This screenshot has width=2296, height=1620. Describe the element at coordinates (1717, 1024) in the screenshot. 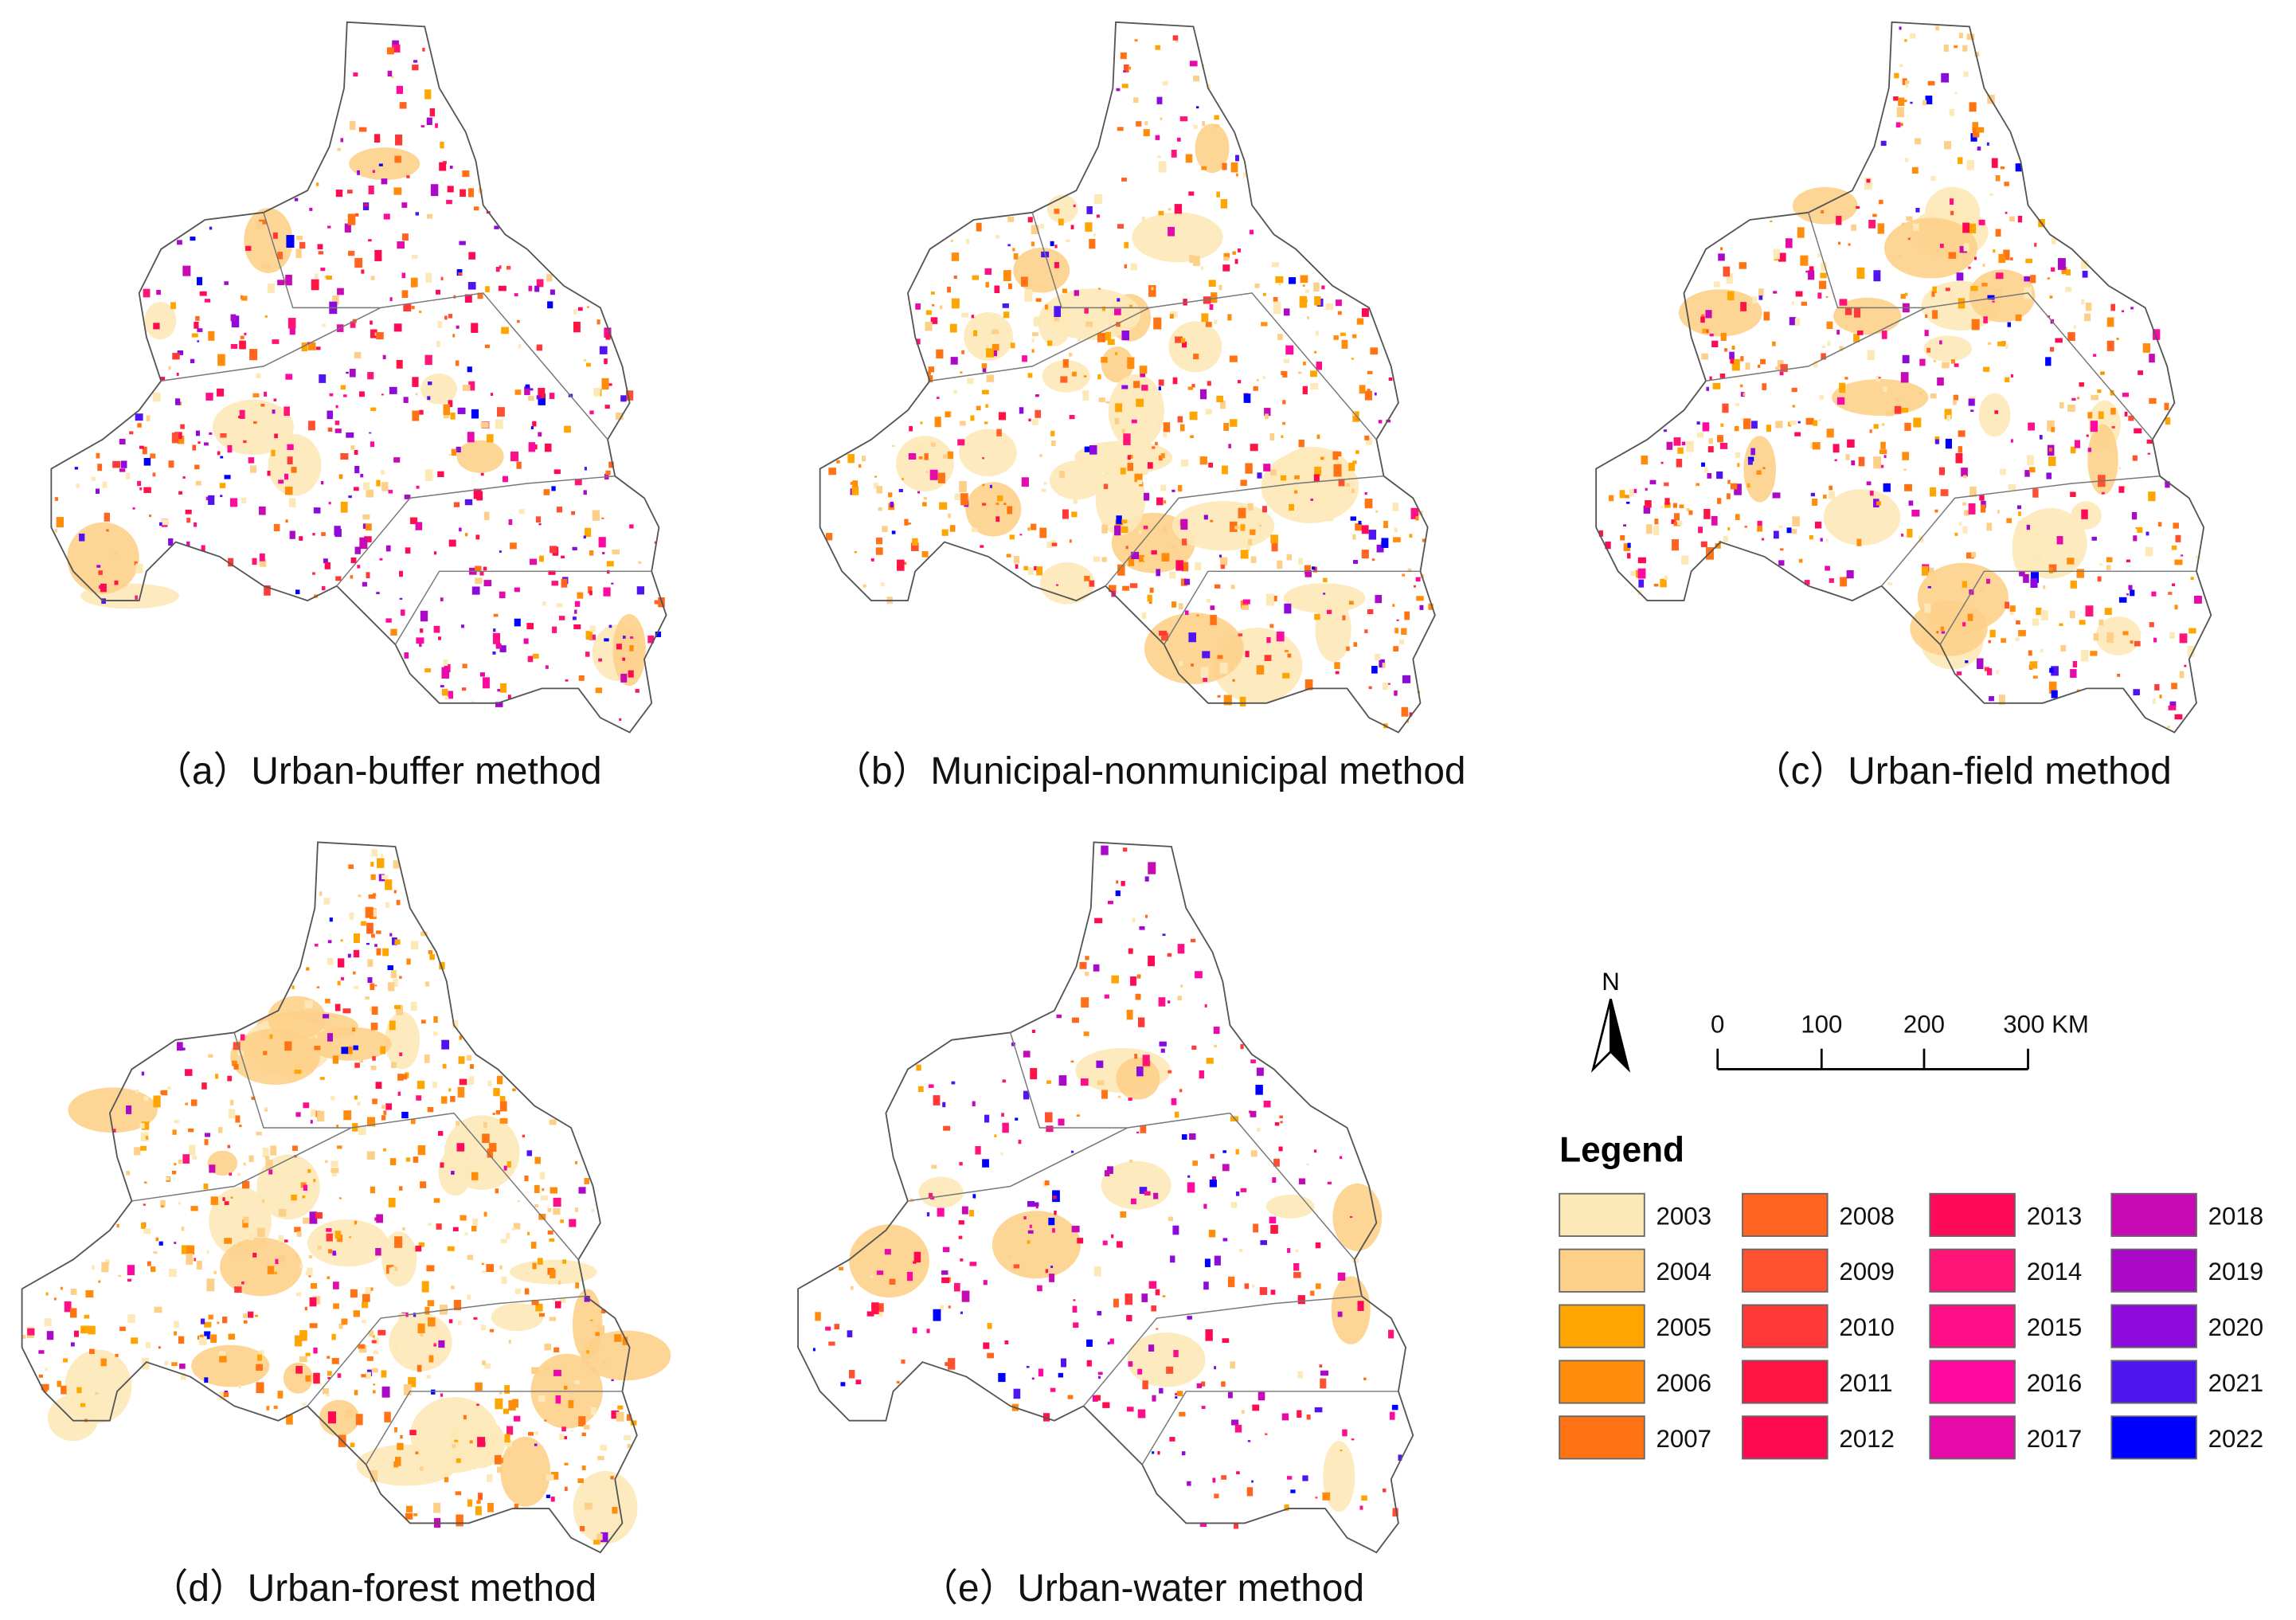

I see `scale-label: 0` at that location.